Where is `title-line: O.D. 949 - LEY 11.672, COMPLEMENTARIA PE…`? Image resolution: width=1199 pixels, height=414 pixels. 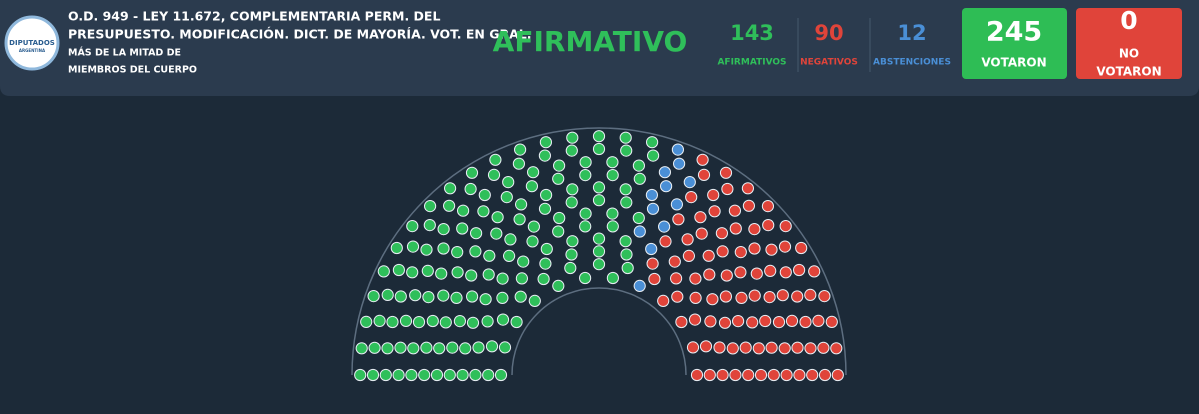
title-line: O.D. 949 - LEY 11.672, COMPLEMENTARIA PE… is located at coordinates (254, 16).